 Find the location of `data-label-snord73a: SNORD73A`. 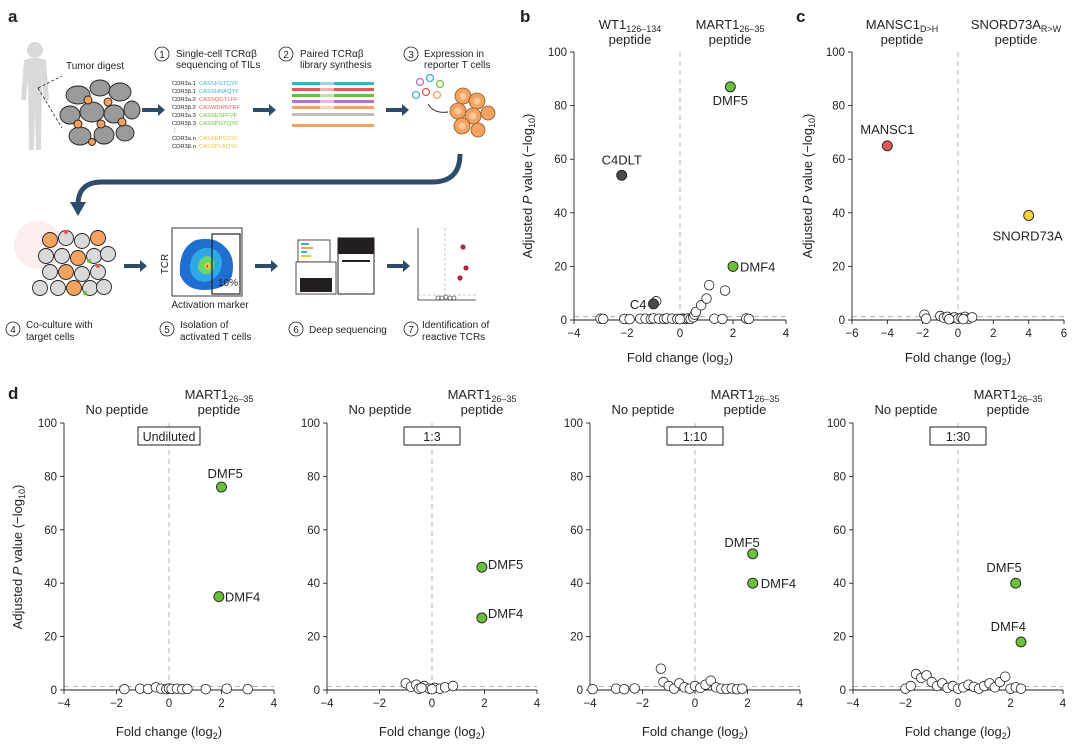

data-label-snord73a: SNORD73A is located at coordinates (1028, 235).